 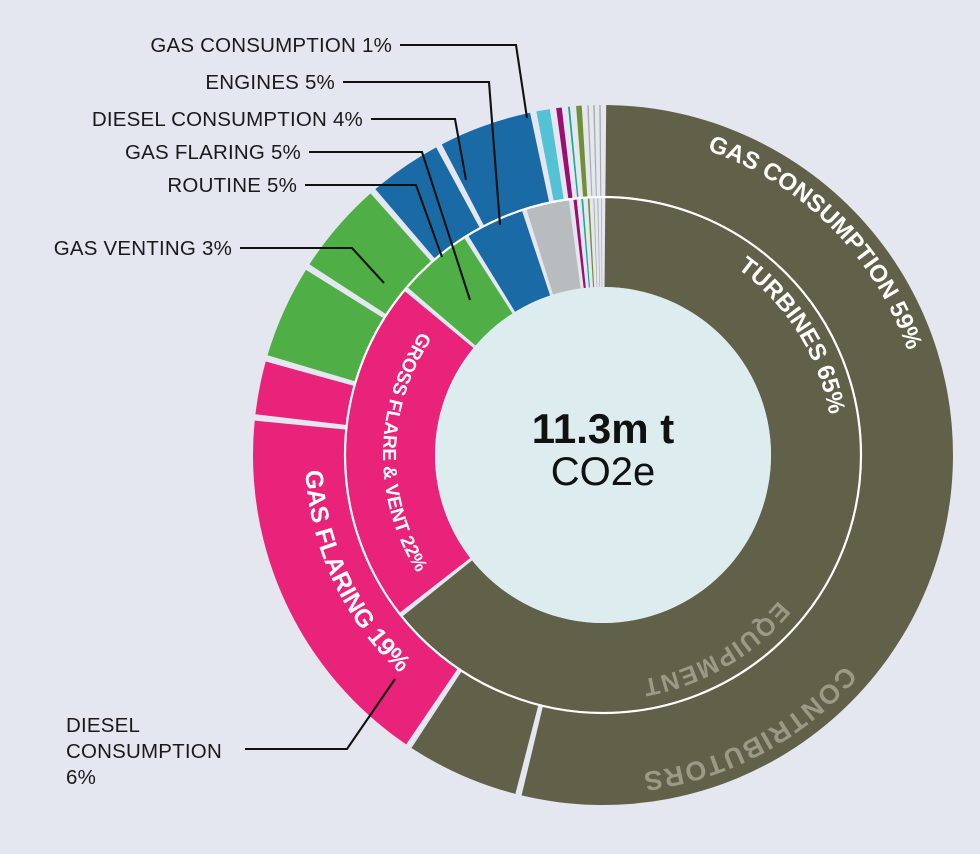 I want to click on center-value: 11.3m t, so click(x=603, y=428).